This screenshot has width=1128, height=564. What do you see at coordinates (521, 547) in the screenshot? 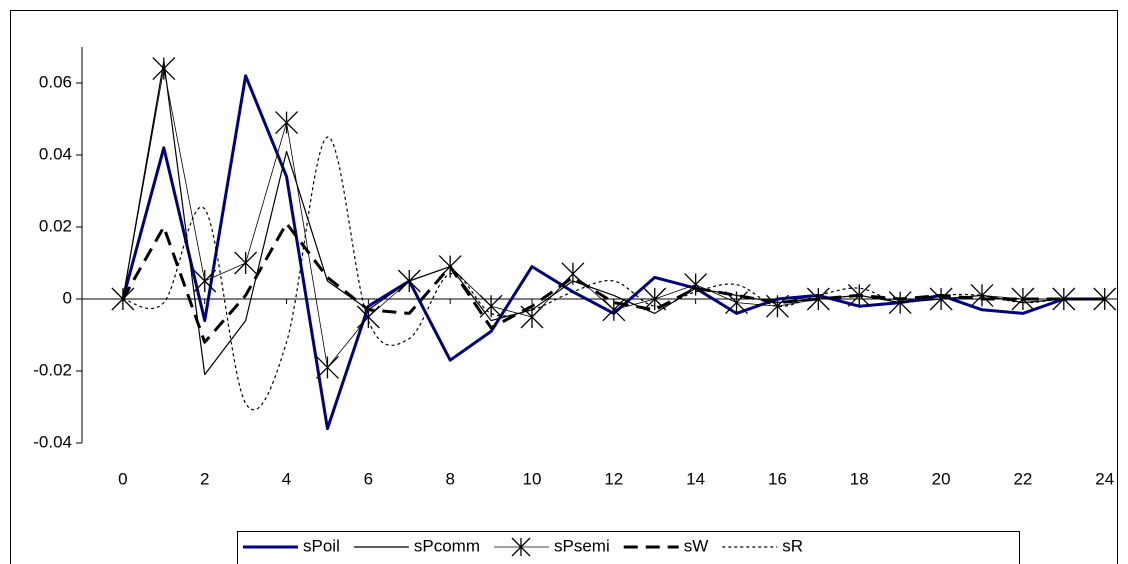
I see `legend-marker` at bounding box center [521, 547].